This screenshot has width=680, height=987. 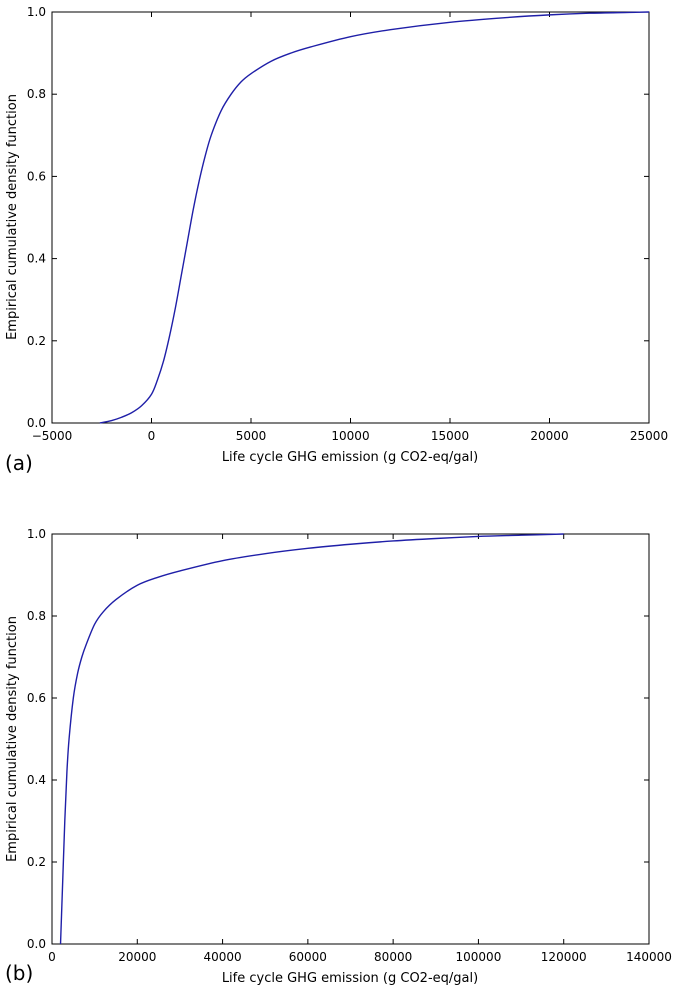 I want to click on x-tick-label: 60000, so click(x=308, y=957).